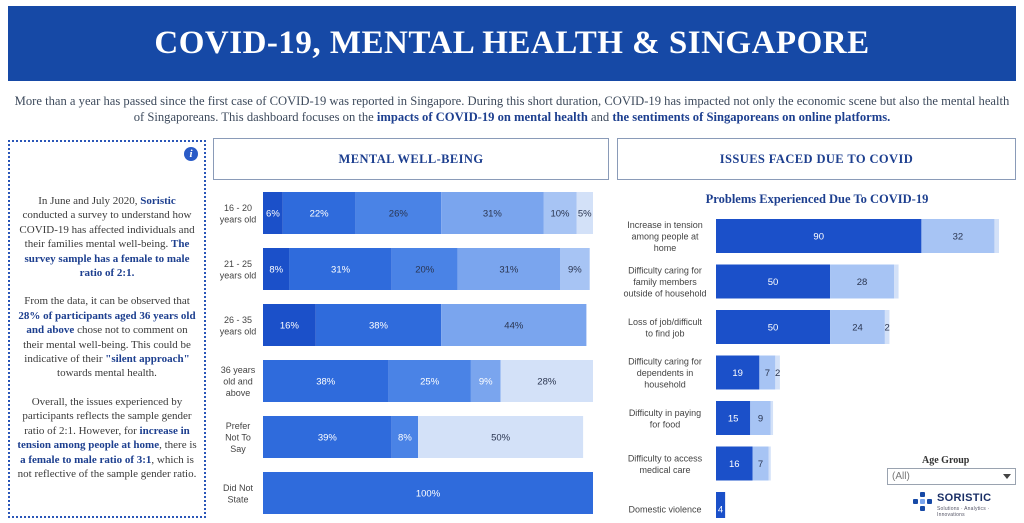  I want to click on issue-label: dependents in, so click(665, 373).